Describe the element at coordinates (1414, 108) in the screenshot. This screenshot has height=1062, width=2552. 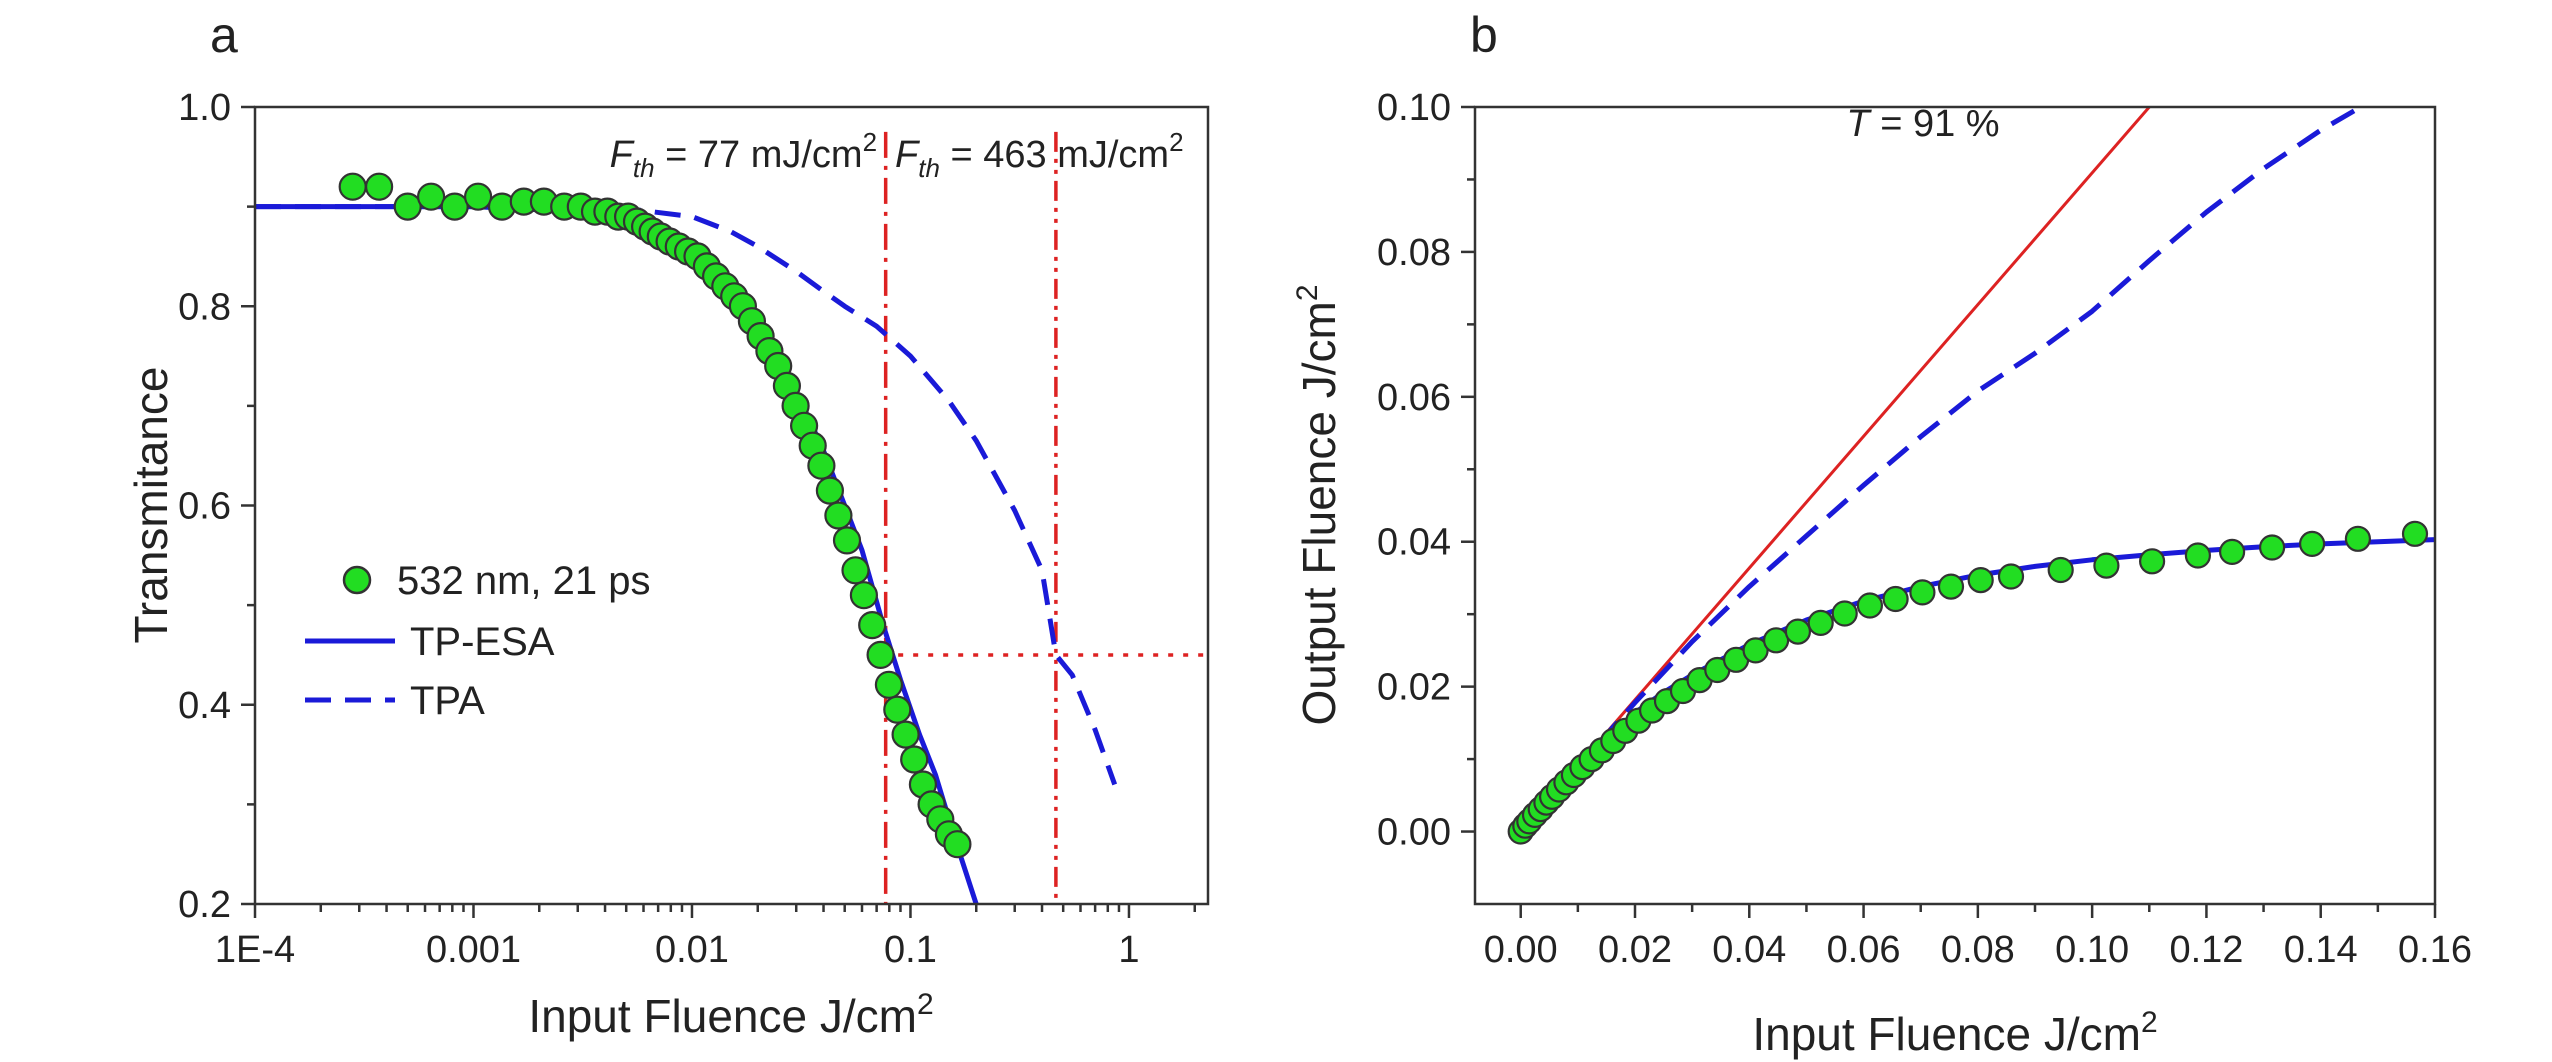
I see `panel-b-y-tick-label: 0.10` at that location.